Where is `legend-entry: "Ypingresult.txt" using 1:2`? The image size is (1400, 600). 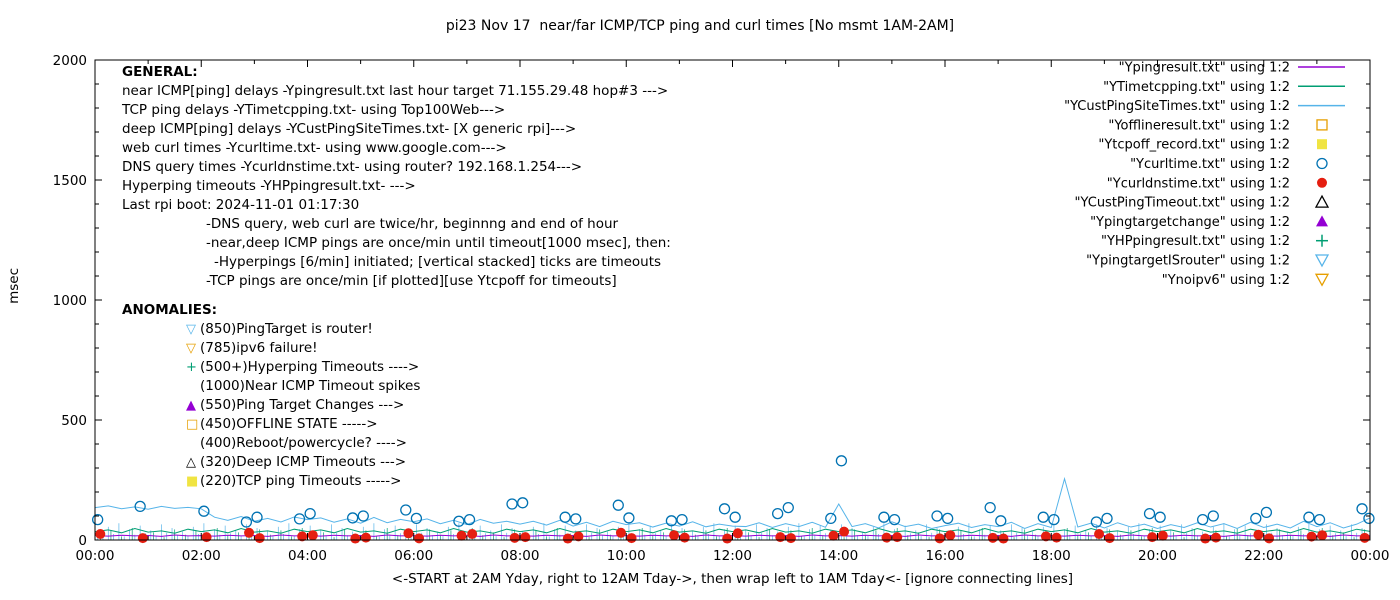
legend-entry: "Ypingresult.txt" using 1:2 is located at coordinates (1232, 68).